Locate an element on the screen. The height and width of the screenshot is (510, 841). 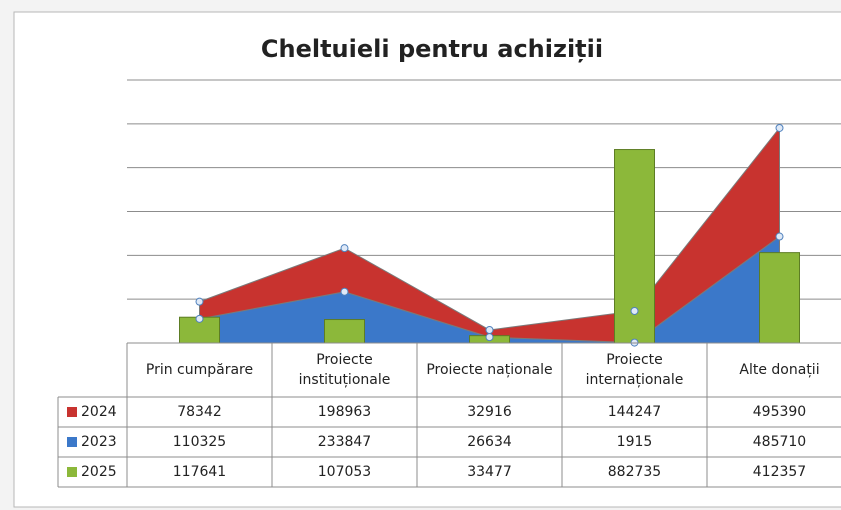
table-value: 110325 is located at coordinates (199, 442).